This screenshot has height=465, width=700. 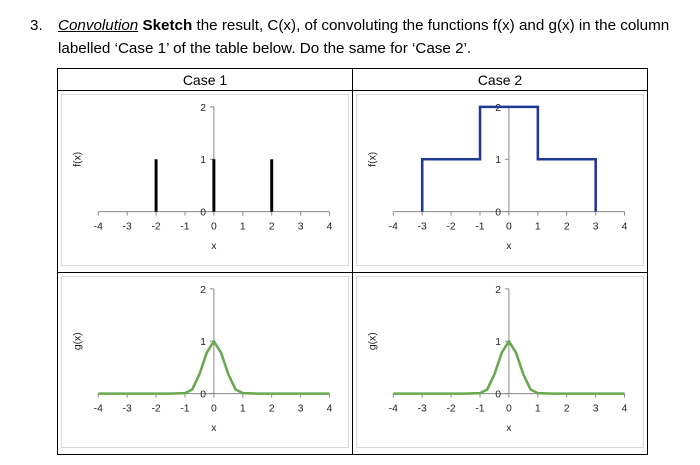 What do you see at coordinates (98, 25) in the screenshot?
I see `keyword-convolution: Convolution` at bounding box center [98, 25].